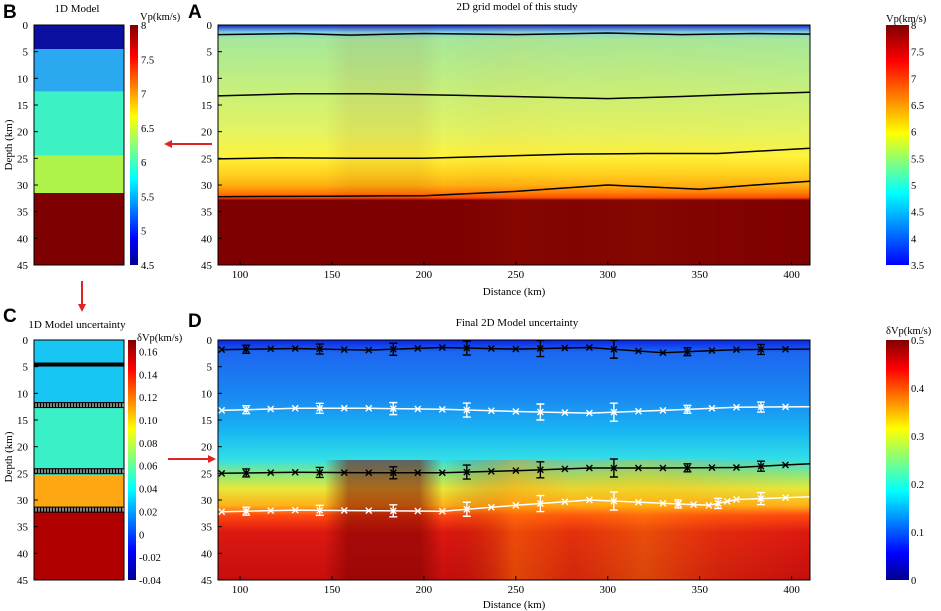 The width and height of the screenshot is (941, 611). I want to click on panel-b-colorbar-ticks: 8 7.5 7 6.5 6 5.5 5 4.5, so click(147, 146).